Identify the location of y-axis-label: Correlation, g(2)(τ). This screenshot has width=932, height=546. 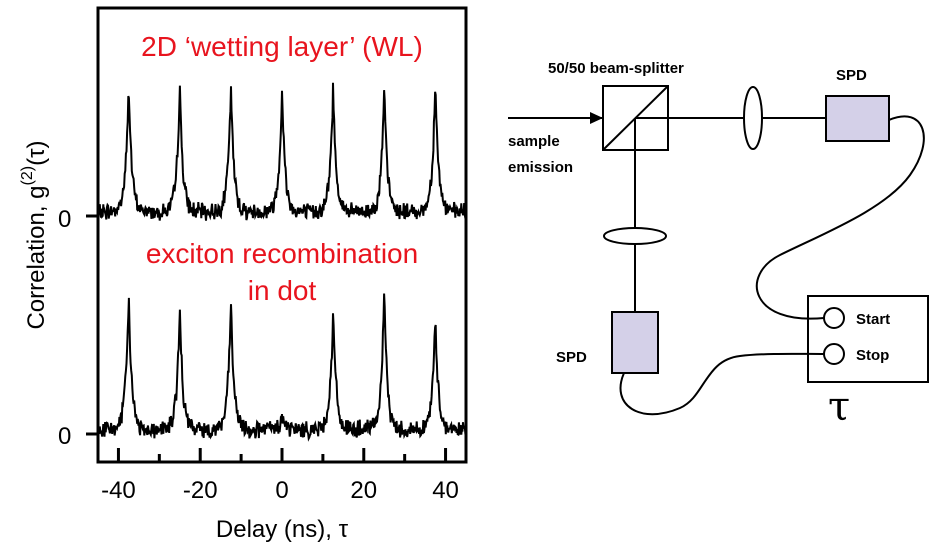
(34, 234).